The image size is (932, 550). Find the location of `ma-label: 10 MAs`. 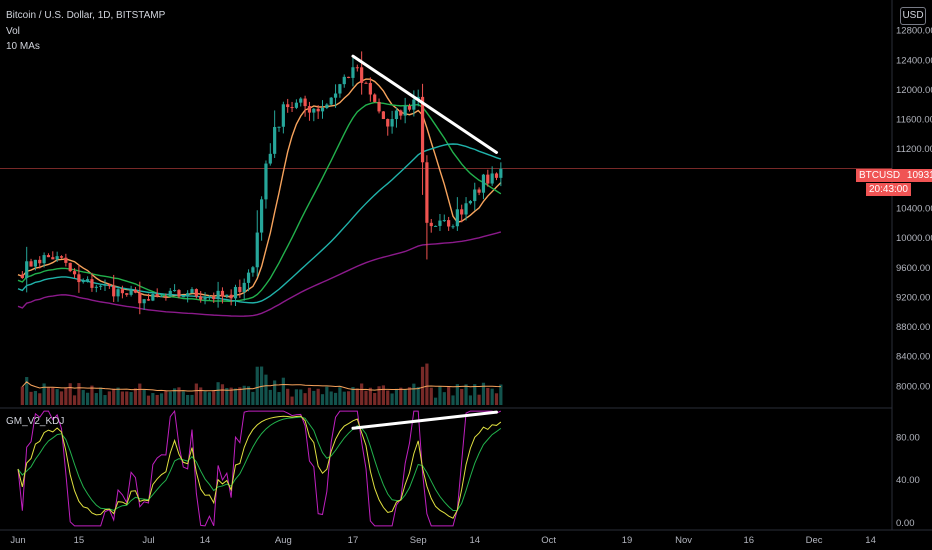

ma-label: 10 MAs is located at coordinates (23, 46).